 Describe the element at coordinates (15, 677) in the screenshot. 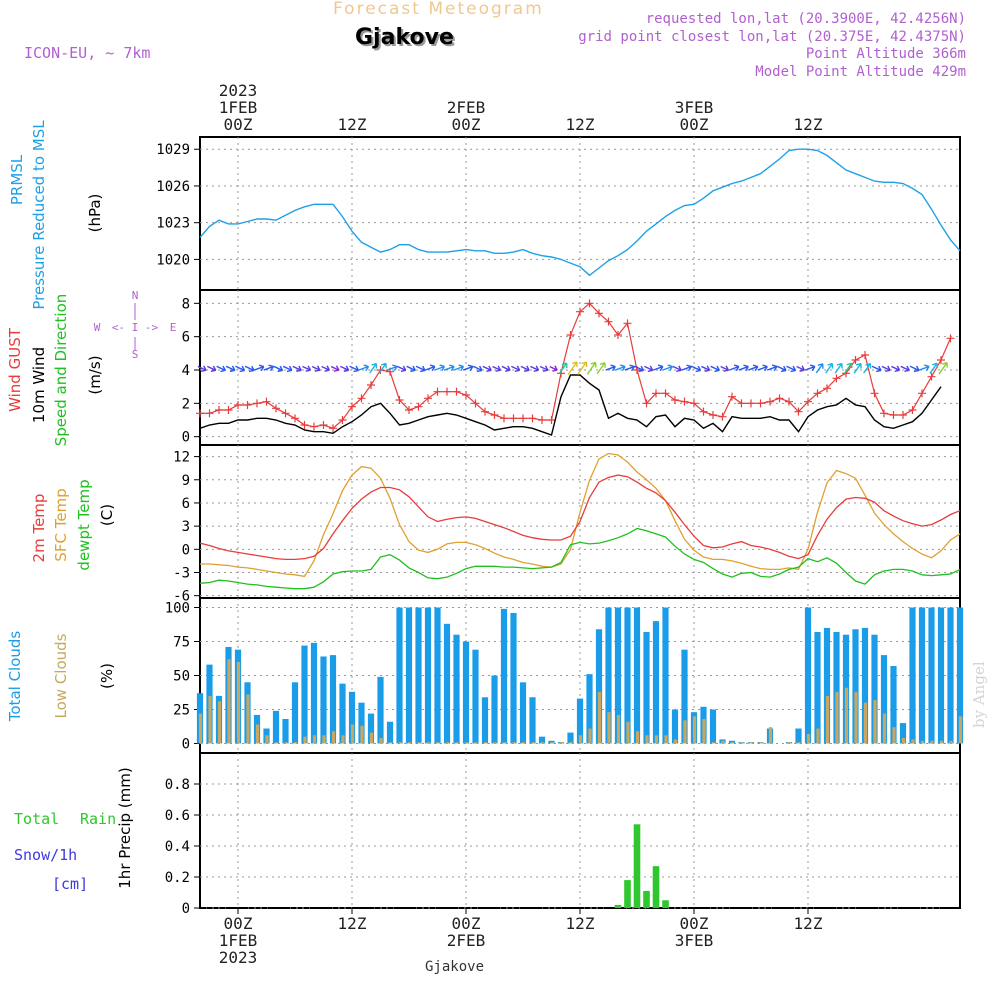

I see `label-total-clouds: Total Clouds` at that location.